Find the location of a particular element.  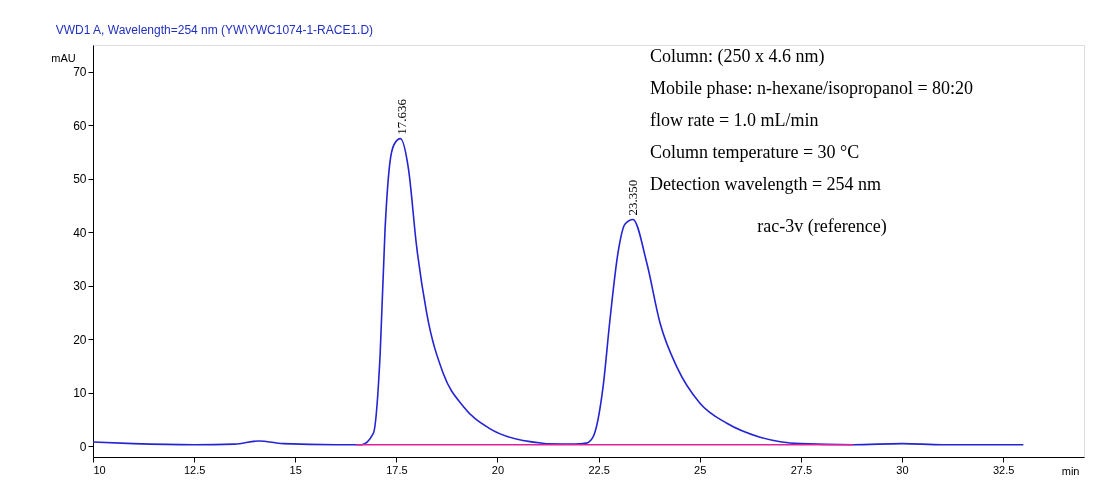

annotation: Mobile phase: n-hexane/isopropanol = 80:20 is located at coordinates (812, 88).